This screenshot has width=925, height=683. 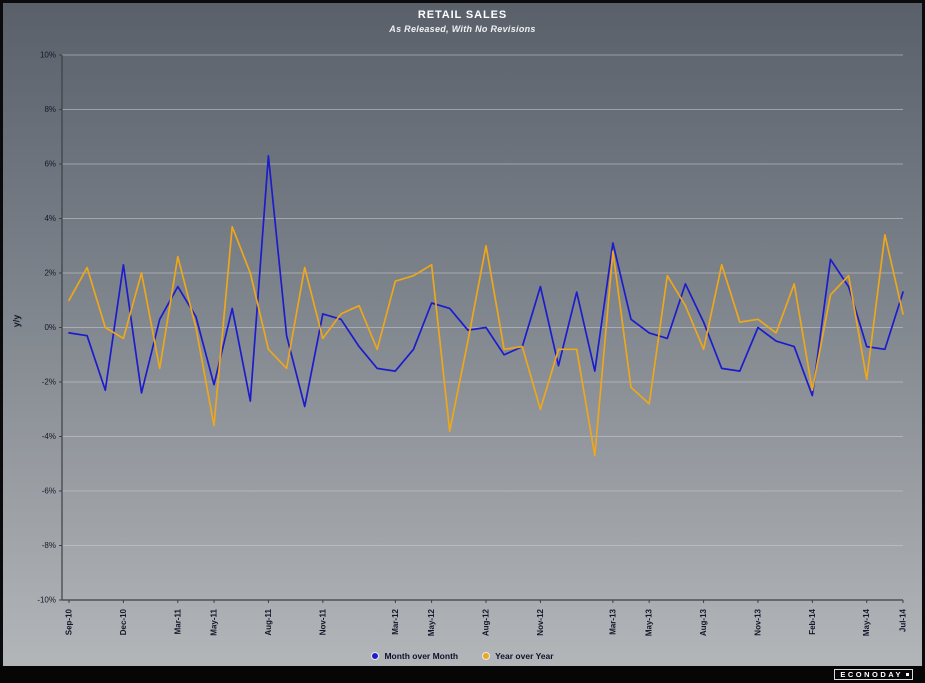 What do you see at coordinates (50, 164) in the screenshot?
I see `y-tick-label: 6%` at bounding box center [50, 164].